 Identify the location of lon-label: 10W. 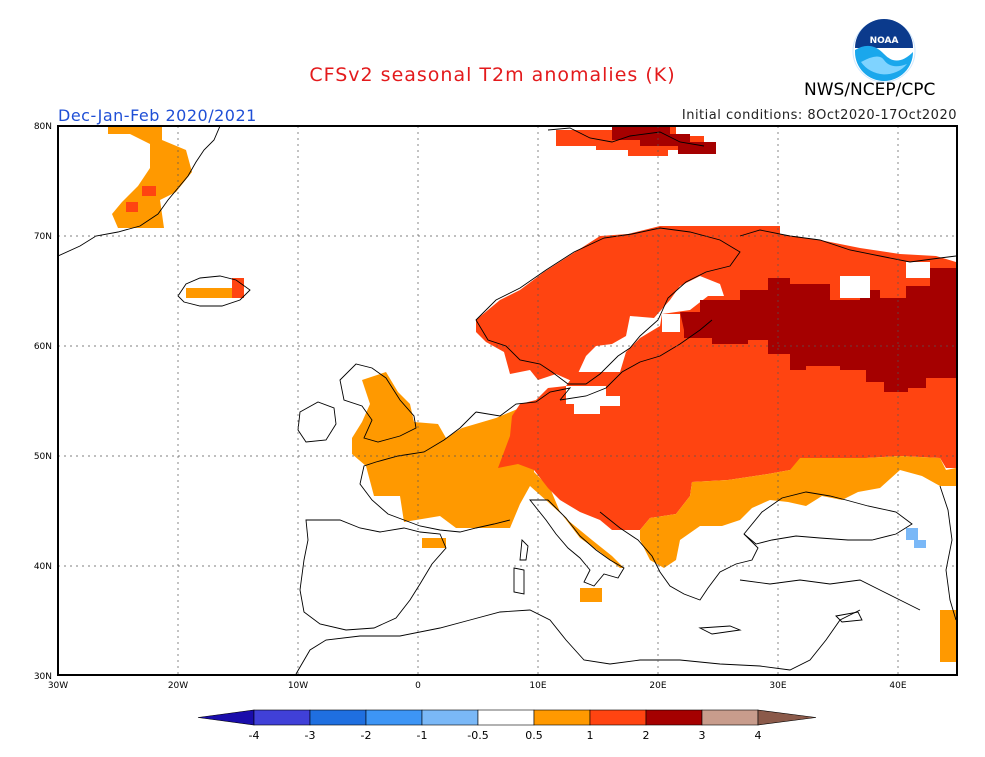
(298, 686).